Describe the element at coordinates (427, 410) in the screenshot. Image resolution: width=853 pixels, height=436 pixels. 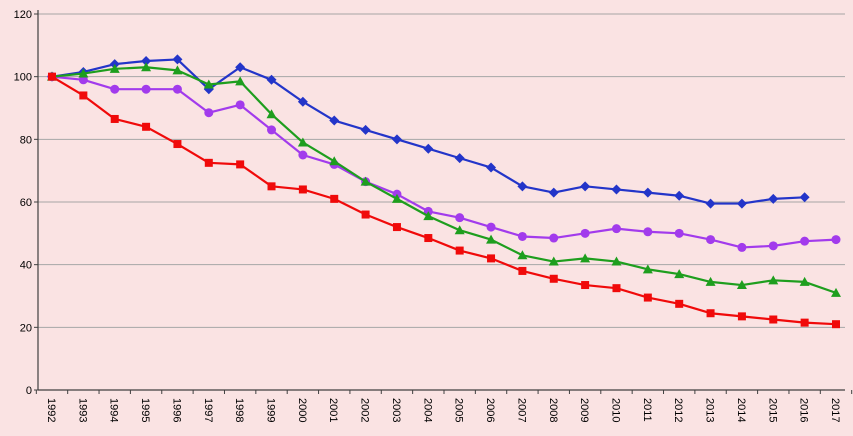
I see `x-tick-label: 2004` at that location.